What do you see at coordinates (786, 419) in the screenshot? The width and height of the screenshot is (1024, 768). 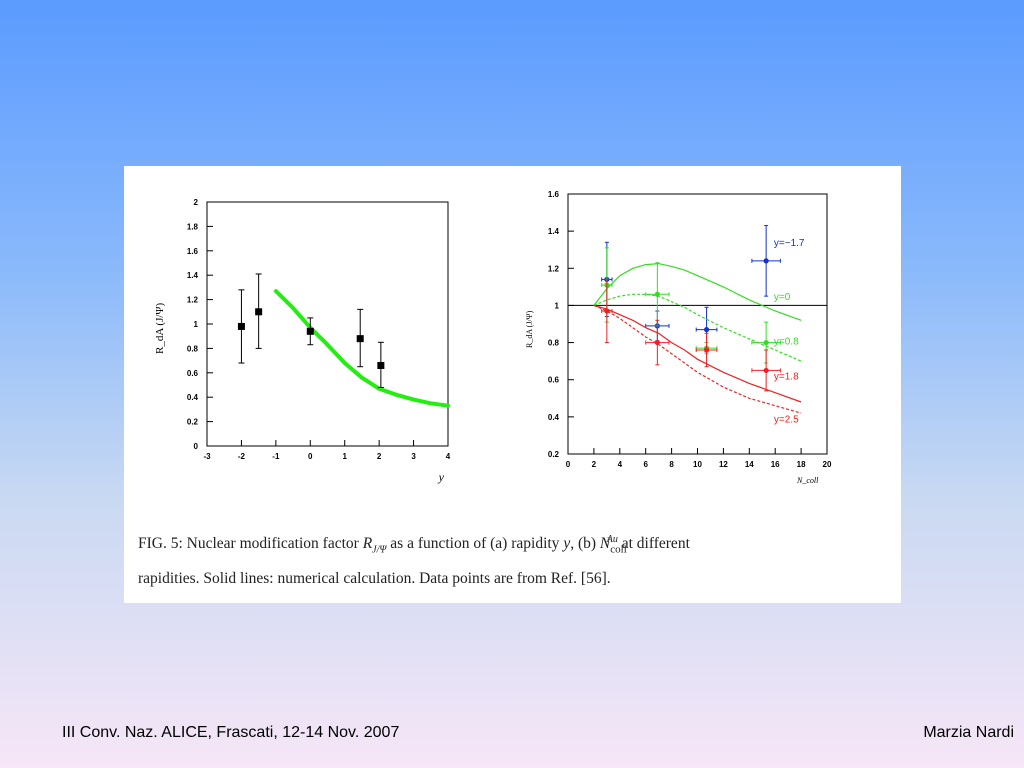 I see `panel-b-series-label: y=2.5` at bounding box center [786, 419].